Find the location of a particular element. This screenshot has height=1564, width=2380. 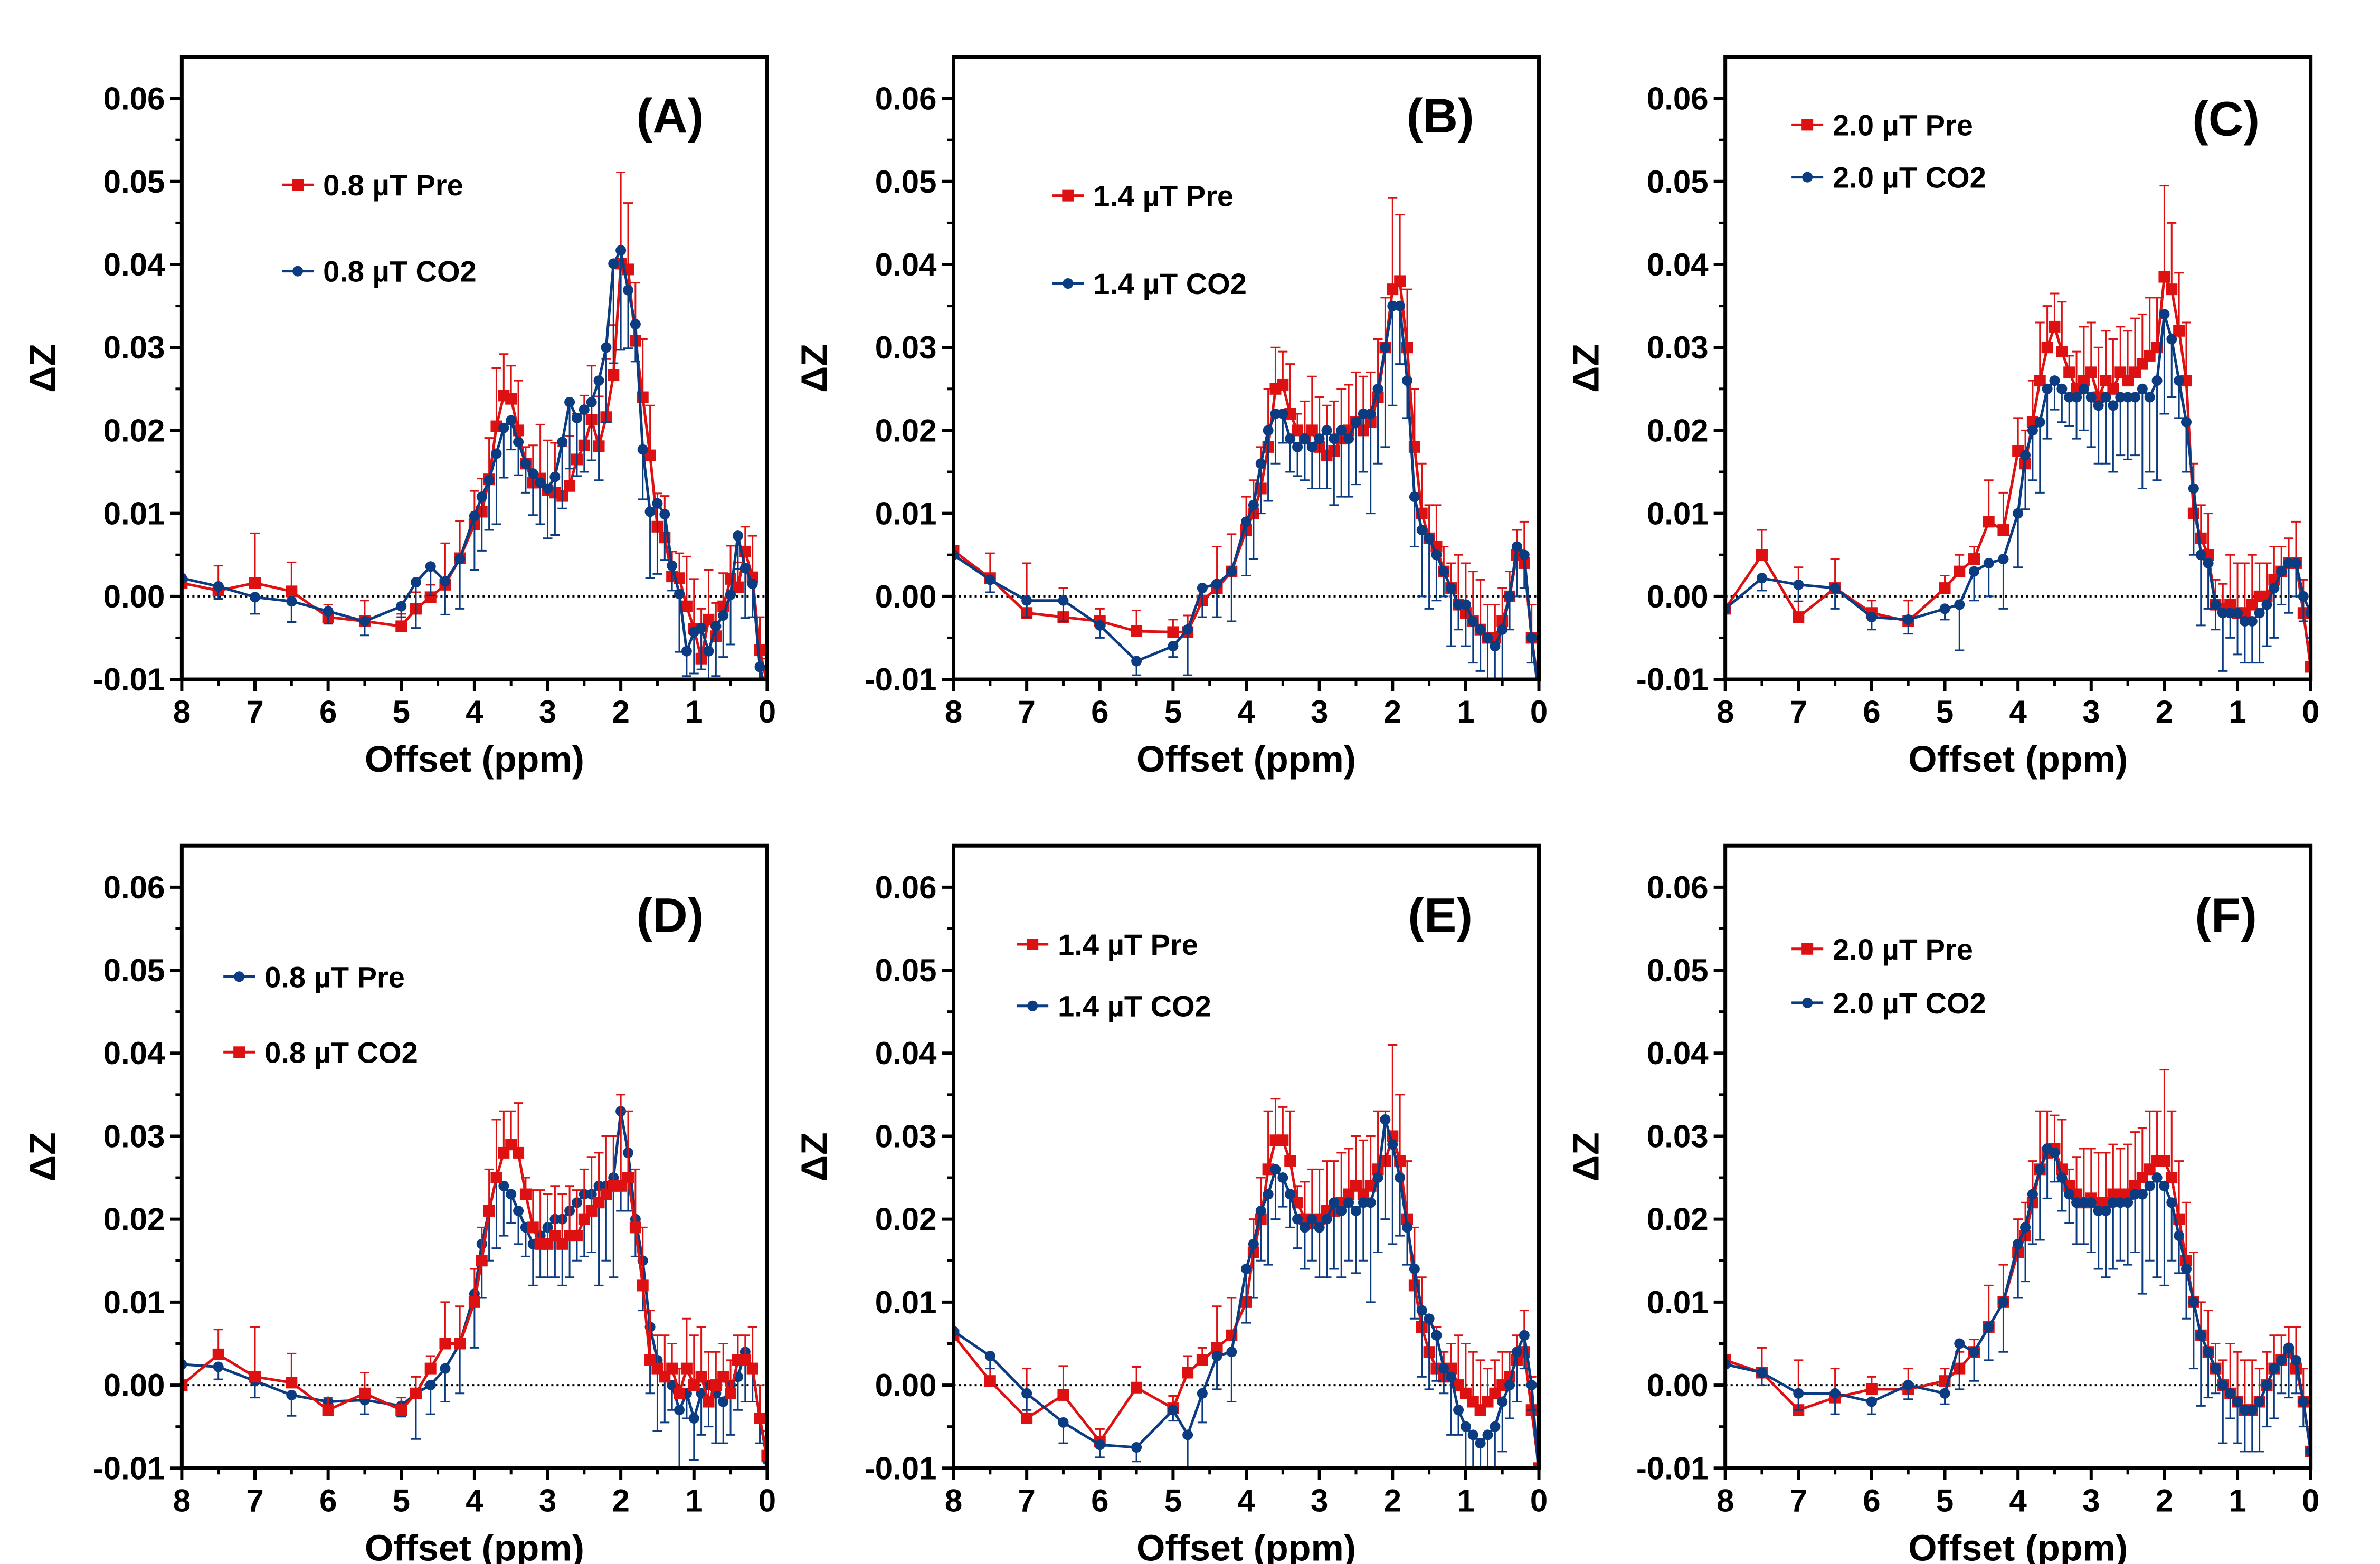

y-tick-label: 0.06 is located at coordinates (134, 99).